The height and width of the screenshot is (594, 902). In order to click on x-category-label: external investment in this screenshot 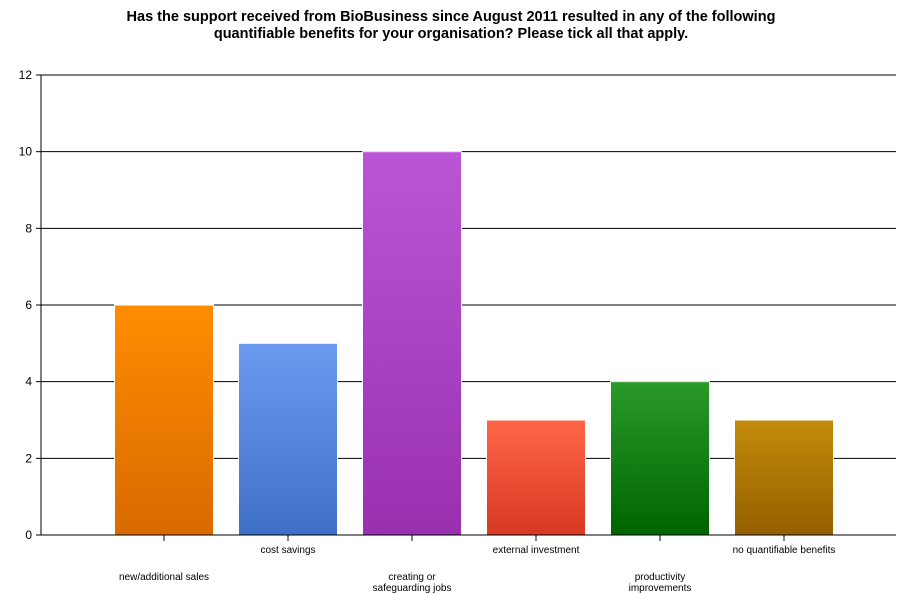, I will do `click(536, 550)`.